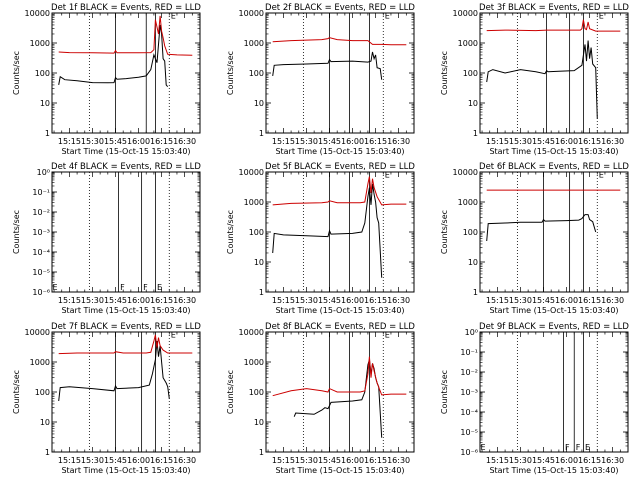  I want to click on chart-title: Det 5f BLACK = Events, RED = LLD, so click(340, 167).